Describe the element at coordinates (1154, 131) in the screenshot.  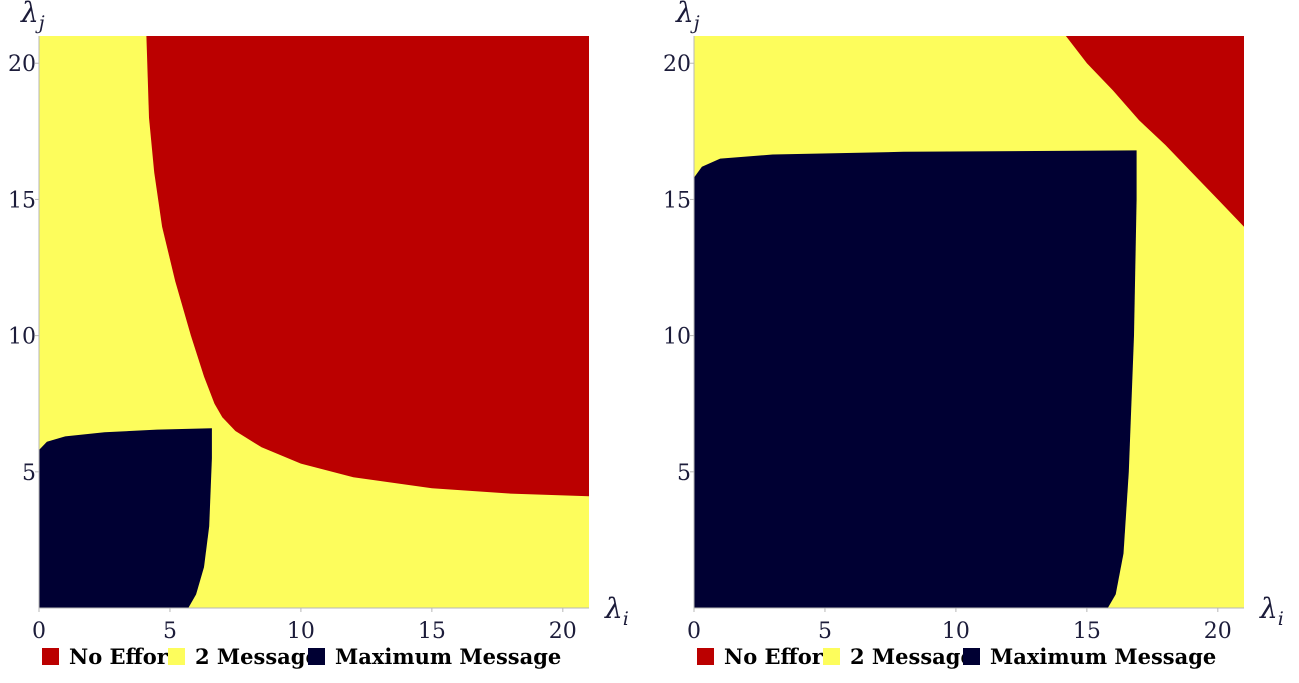
I see `region-no-effort` at that location.